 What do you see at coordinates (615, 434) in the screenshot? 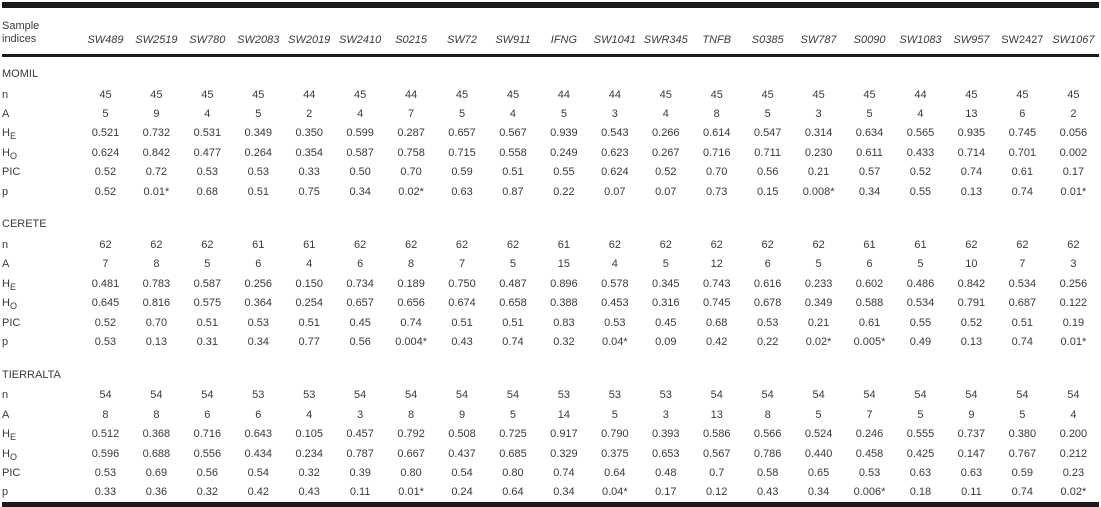
I see `table-cell: 0.790` at bounding box center [615, 434].